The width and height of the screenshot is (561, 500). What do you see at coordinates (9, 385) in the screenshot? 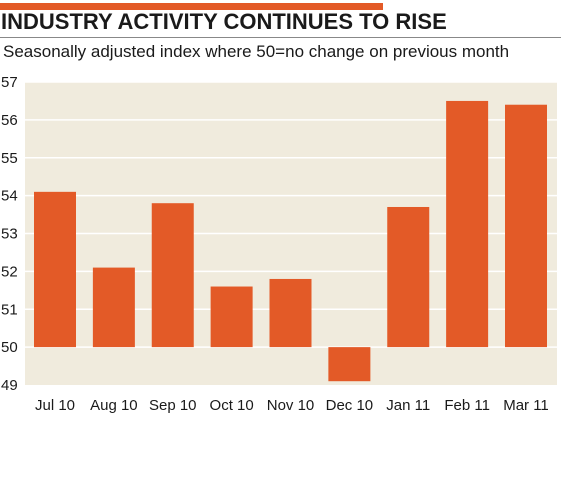
I see `y-tick-label: 49` at bounding box center [9, 385].